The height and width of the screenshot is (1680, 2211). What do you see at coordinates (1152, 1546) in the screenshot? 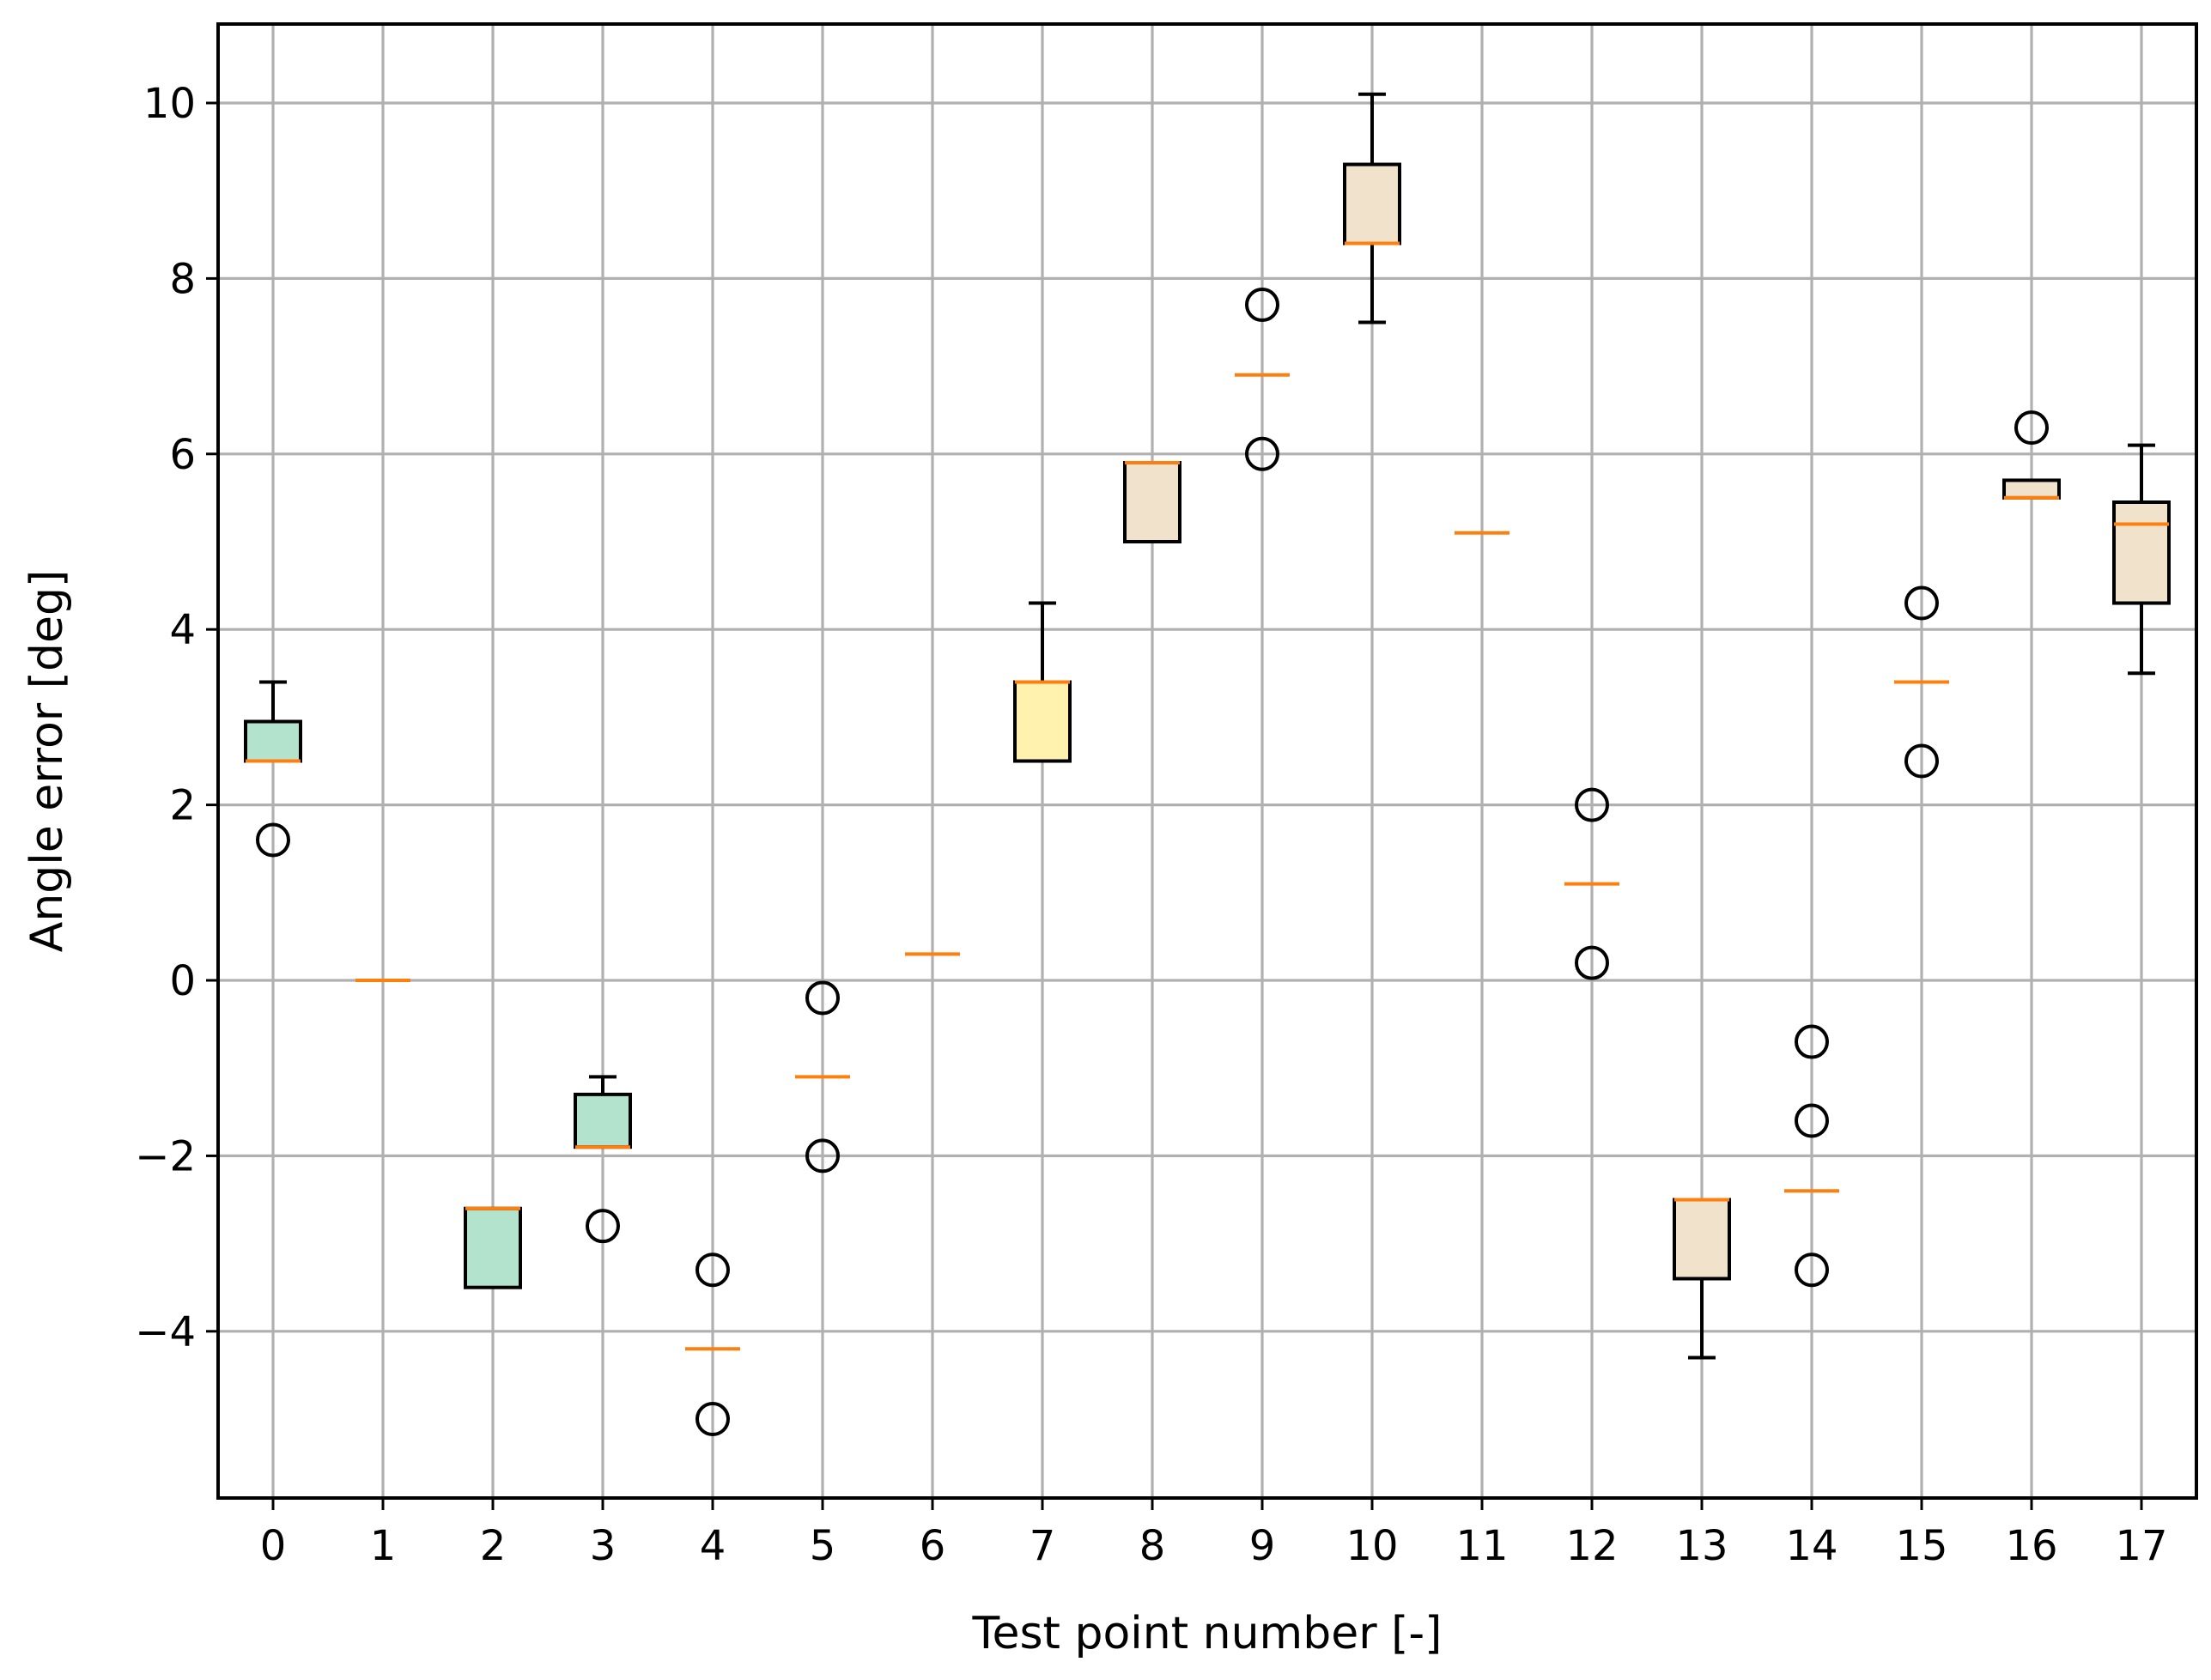
I see `x-tick-label: 8` at bounding box center [1152, 1546].